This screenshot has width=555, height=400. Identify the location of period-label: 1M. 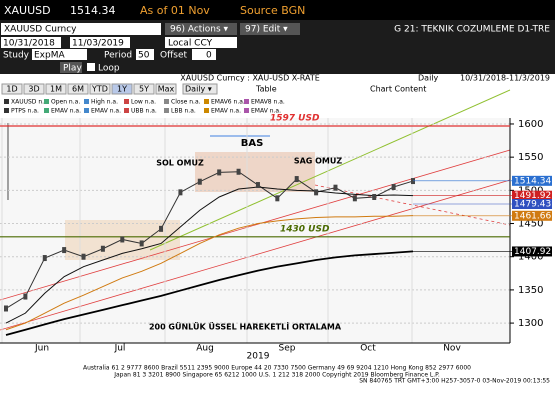
(56, 89).